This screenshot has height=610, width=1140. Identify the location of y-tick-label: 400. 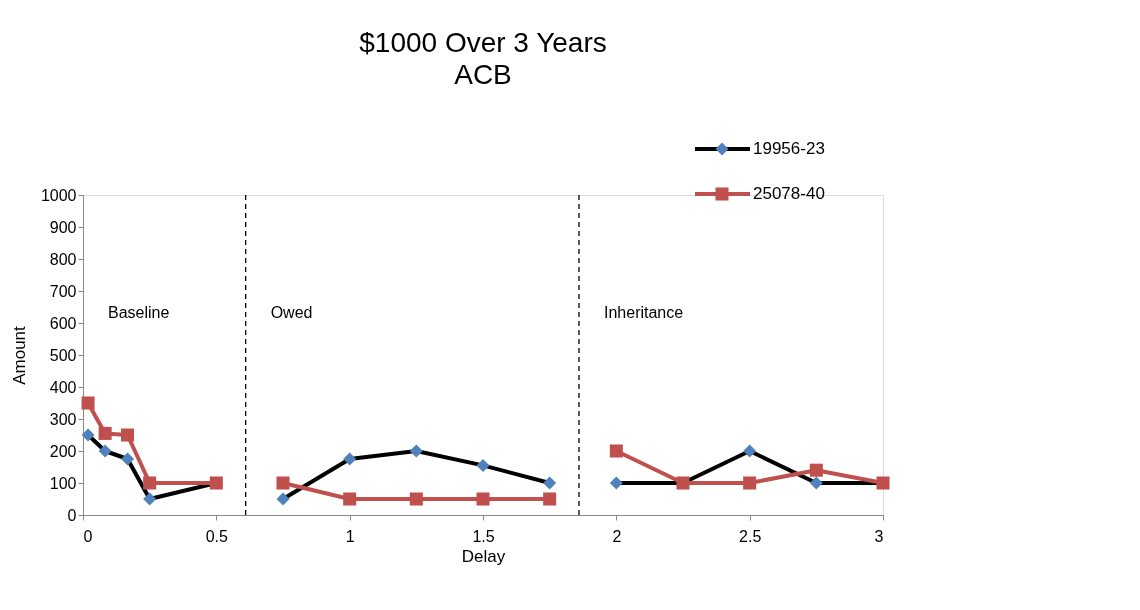
(63, 387).